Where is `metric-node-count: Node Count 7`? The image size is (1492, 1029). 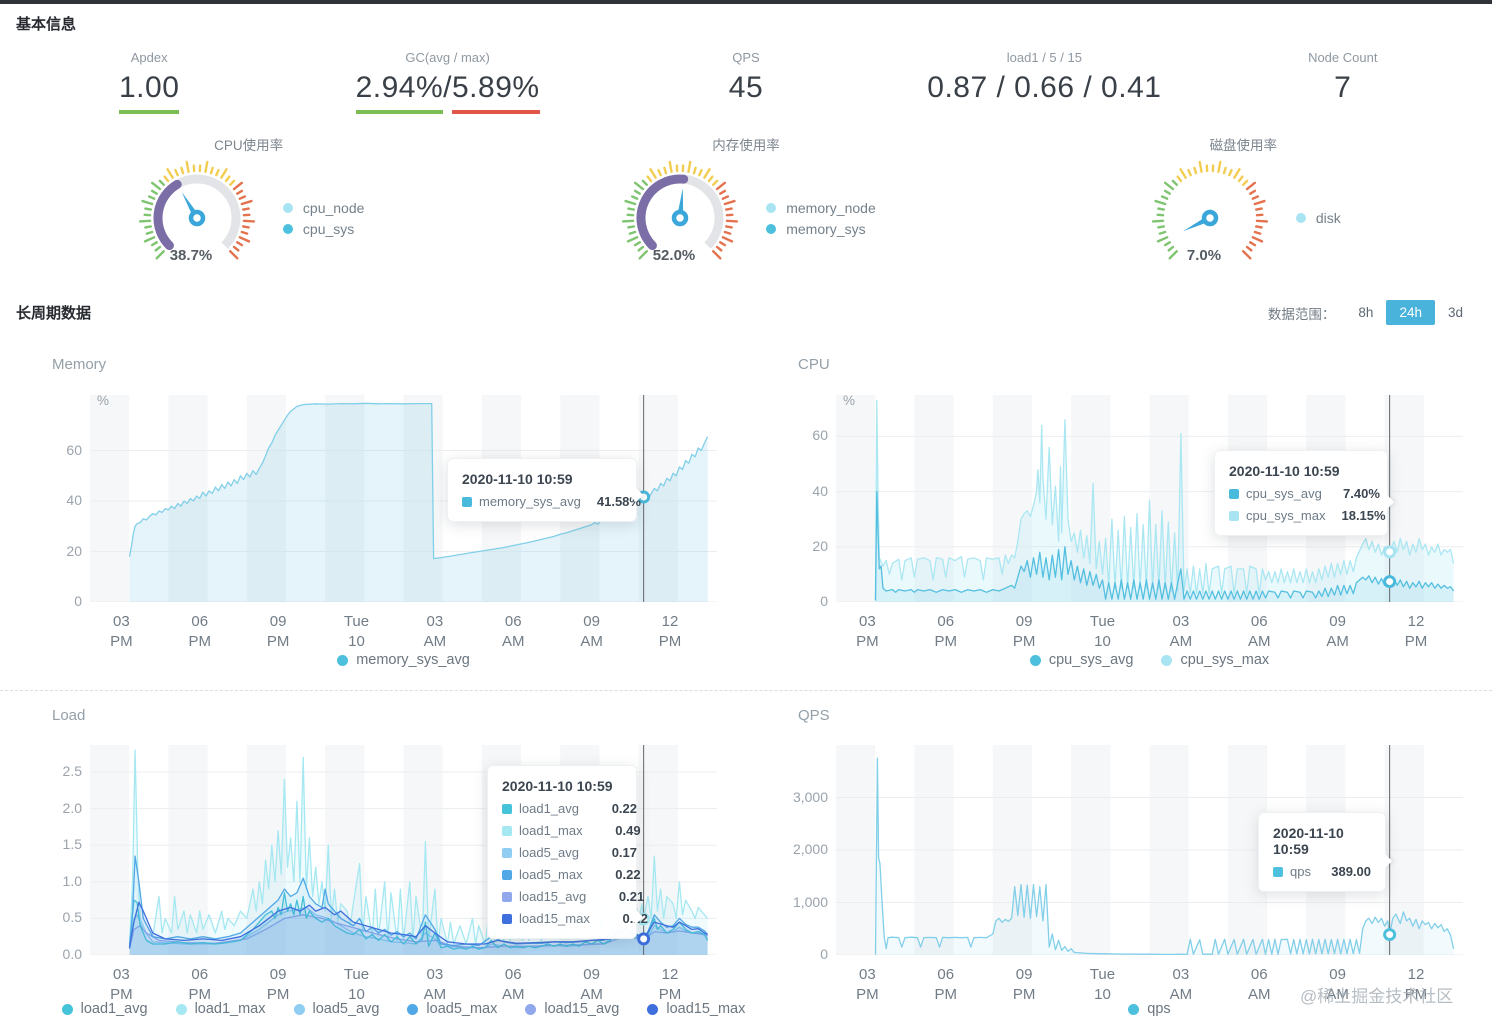
metric-node-count: Node Count 7 is located at coordinates (1343, 74).